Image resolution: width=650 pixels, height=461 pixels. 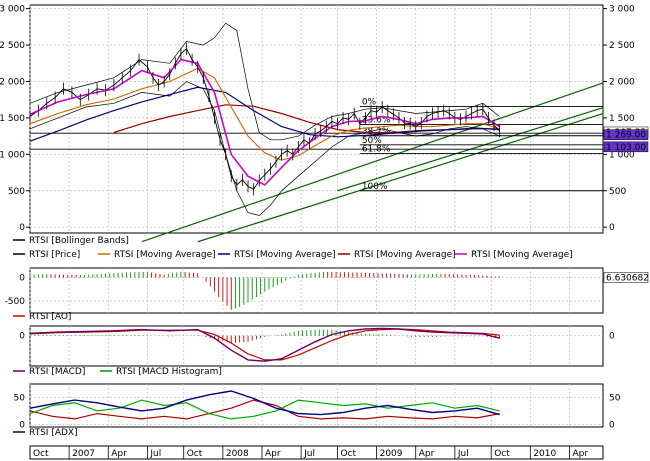 I want to click on ma-slow-series, so click(x=264, y=114).